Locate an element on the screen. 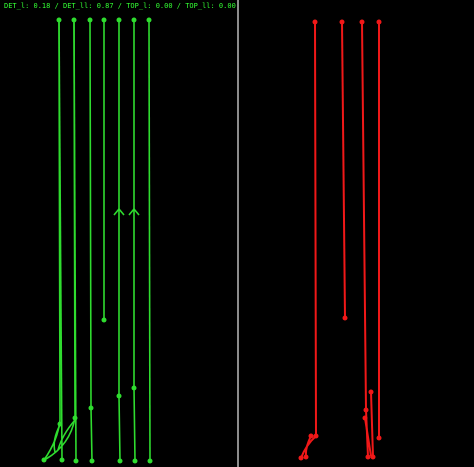  marker is located at coordinates (126, 211).